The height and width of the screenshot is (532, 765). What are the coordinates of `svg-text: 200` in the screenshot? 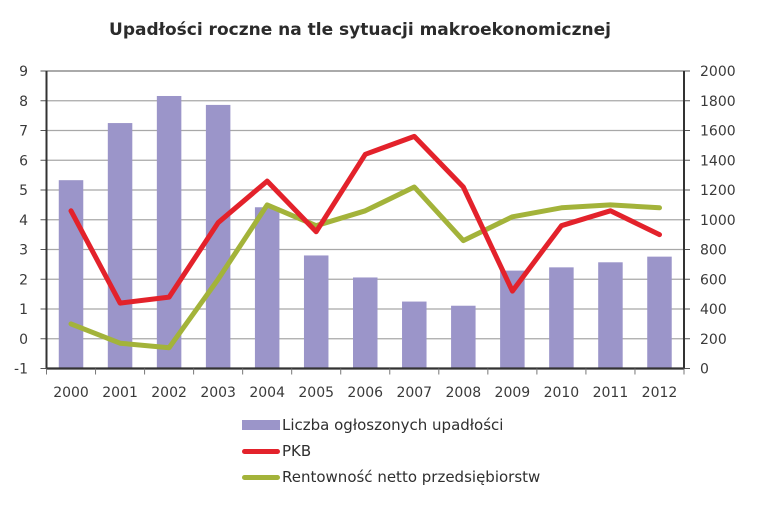 It's located at (713, 340).